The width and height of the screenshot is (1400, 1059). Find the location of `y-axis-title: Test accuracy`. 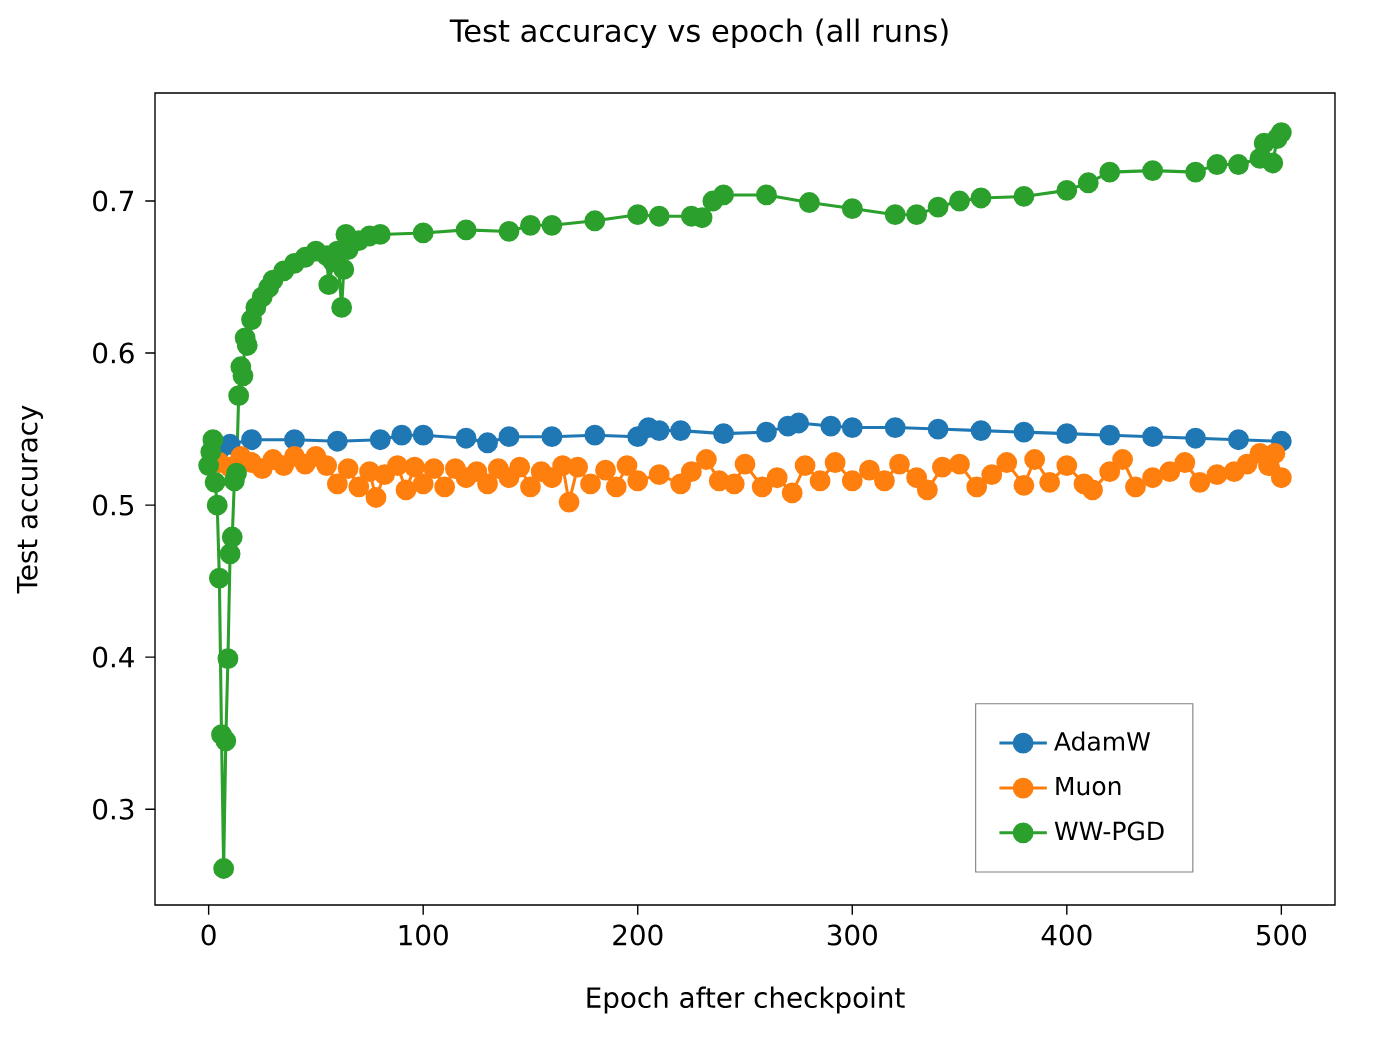

y-axis-title: Test accuracy is located at coordinates (30, 499).